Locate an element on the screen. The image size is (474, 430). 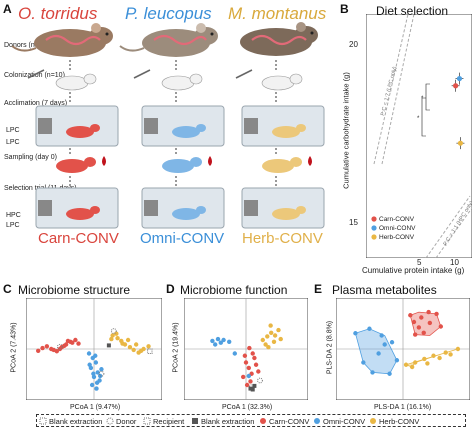
microbiome-function-chart is located at coordinates (246, 349).